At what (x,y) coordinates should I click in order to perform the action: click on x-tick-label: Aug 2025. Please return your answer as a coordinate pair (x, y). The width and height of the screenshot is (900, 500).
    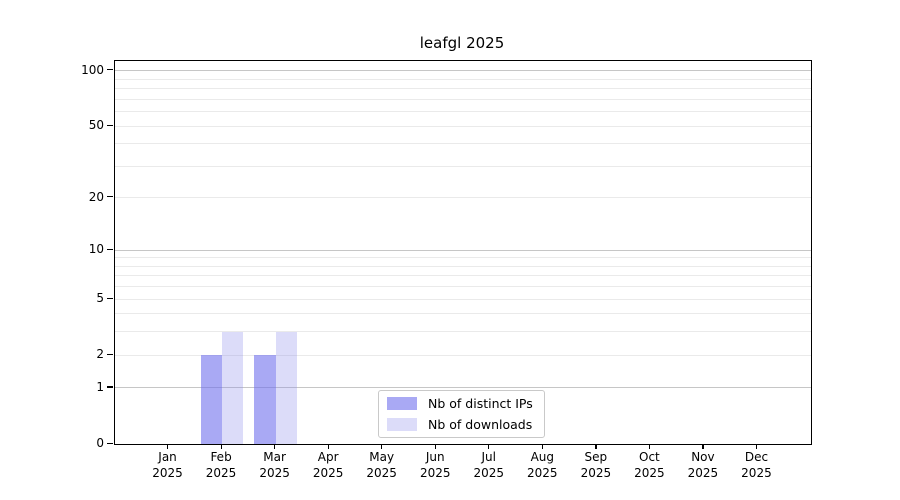
    Looking at the image, I should click on (542, 465).